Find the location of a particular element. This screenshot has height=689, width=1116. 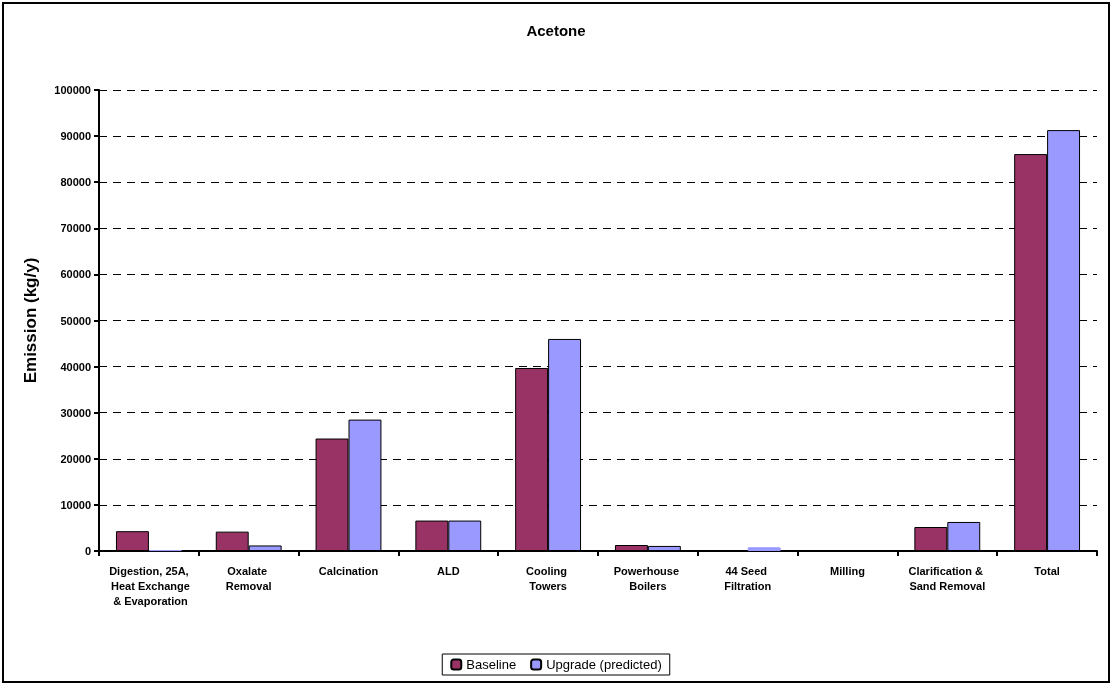

x-tick-label: 44 Seed Filtration is located at coordinates (748, 578).